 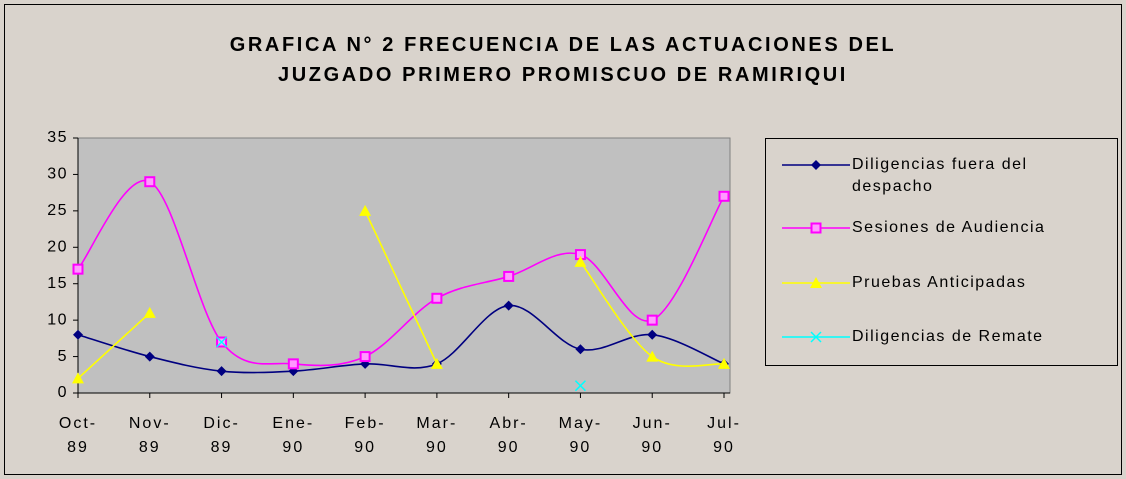 I want to click on y-tick-label: 35, so click(x=57, y=137).